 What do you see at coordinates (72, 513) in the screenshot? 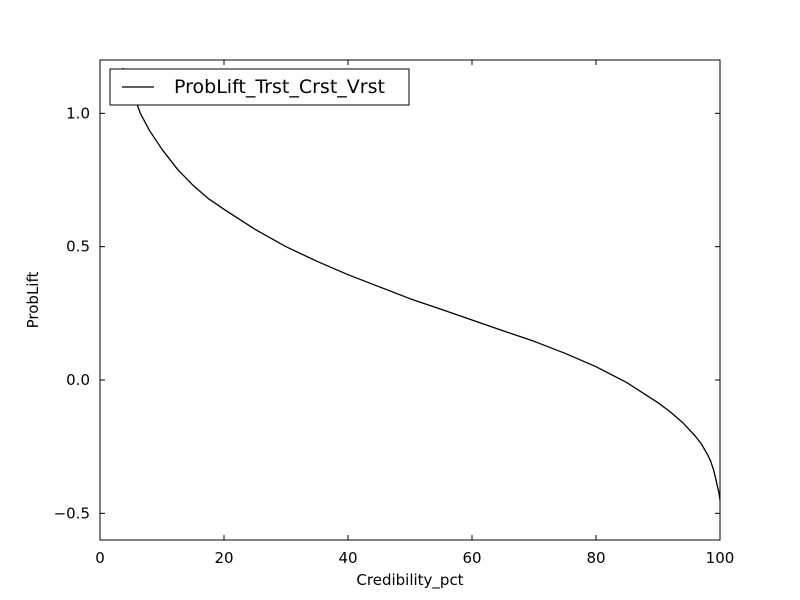
I see `y-tick-label: −0.5` at bounding box center [72, 513].